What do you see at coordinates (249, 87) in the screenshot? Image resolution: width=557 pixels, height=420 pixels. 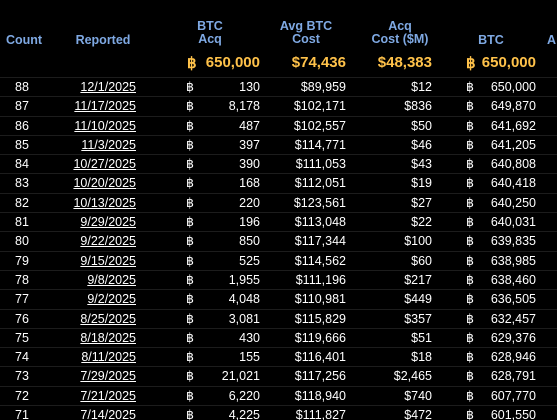 I see `btc-acq-cell: 130` at bounding box center [249, 87].